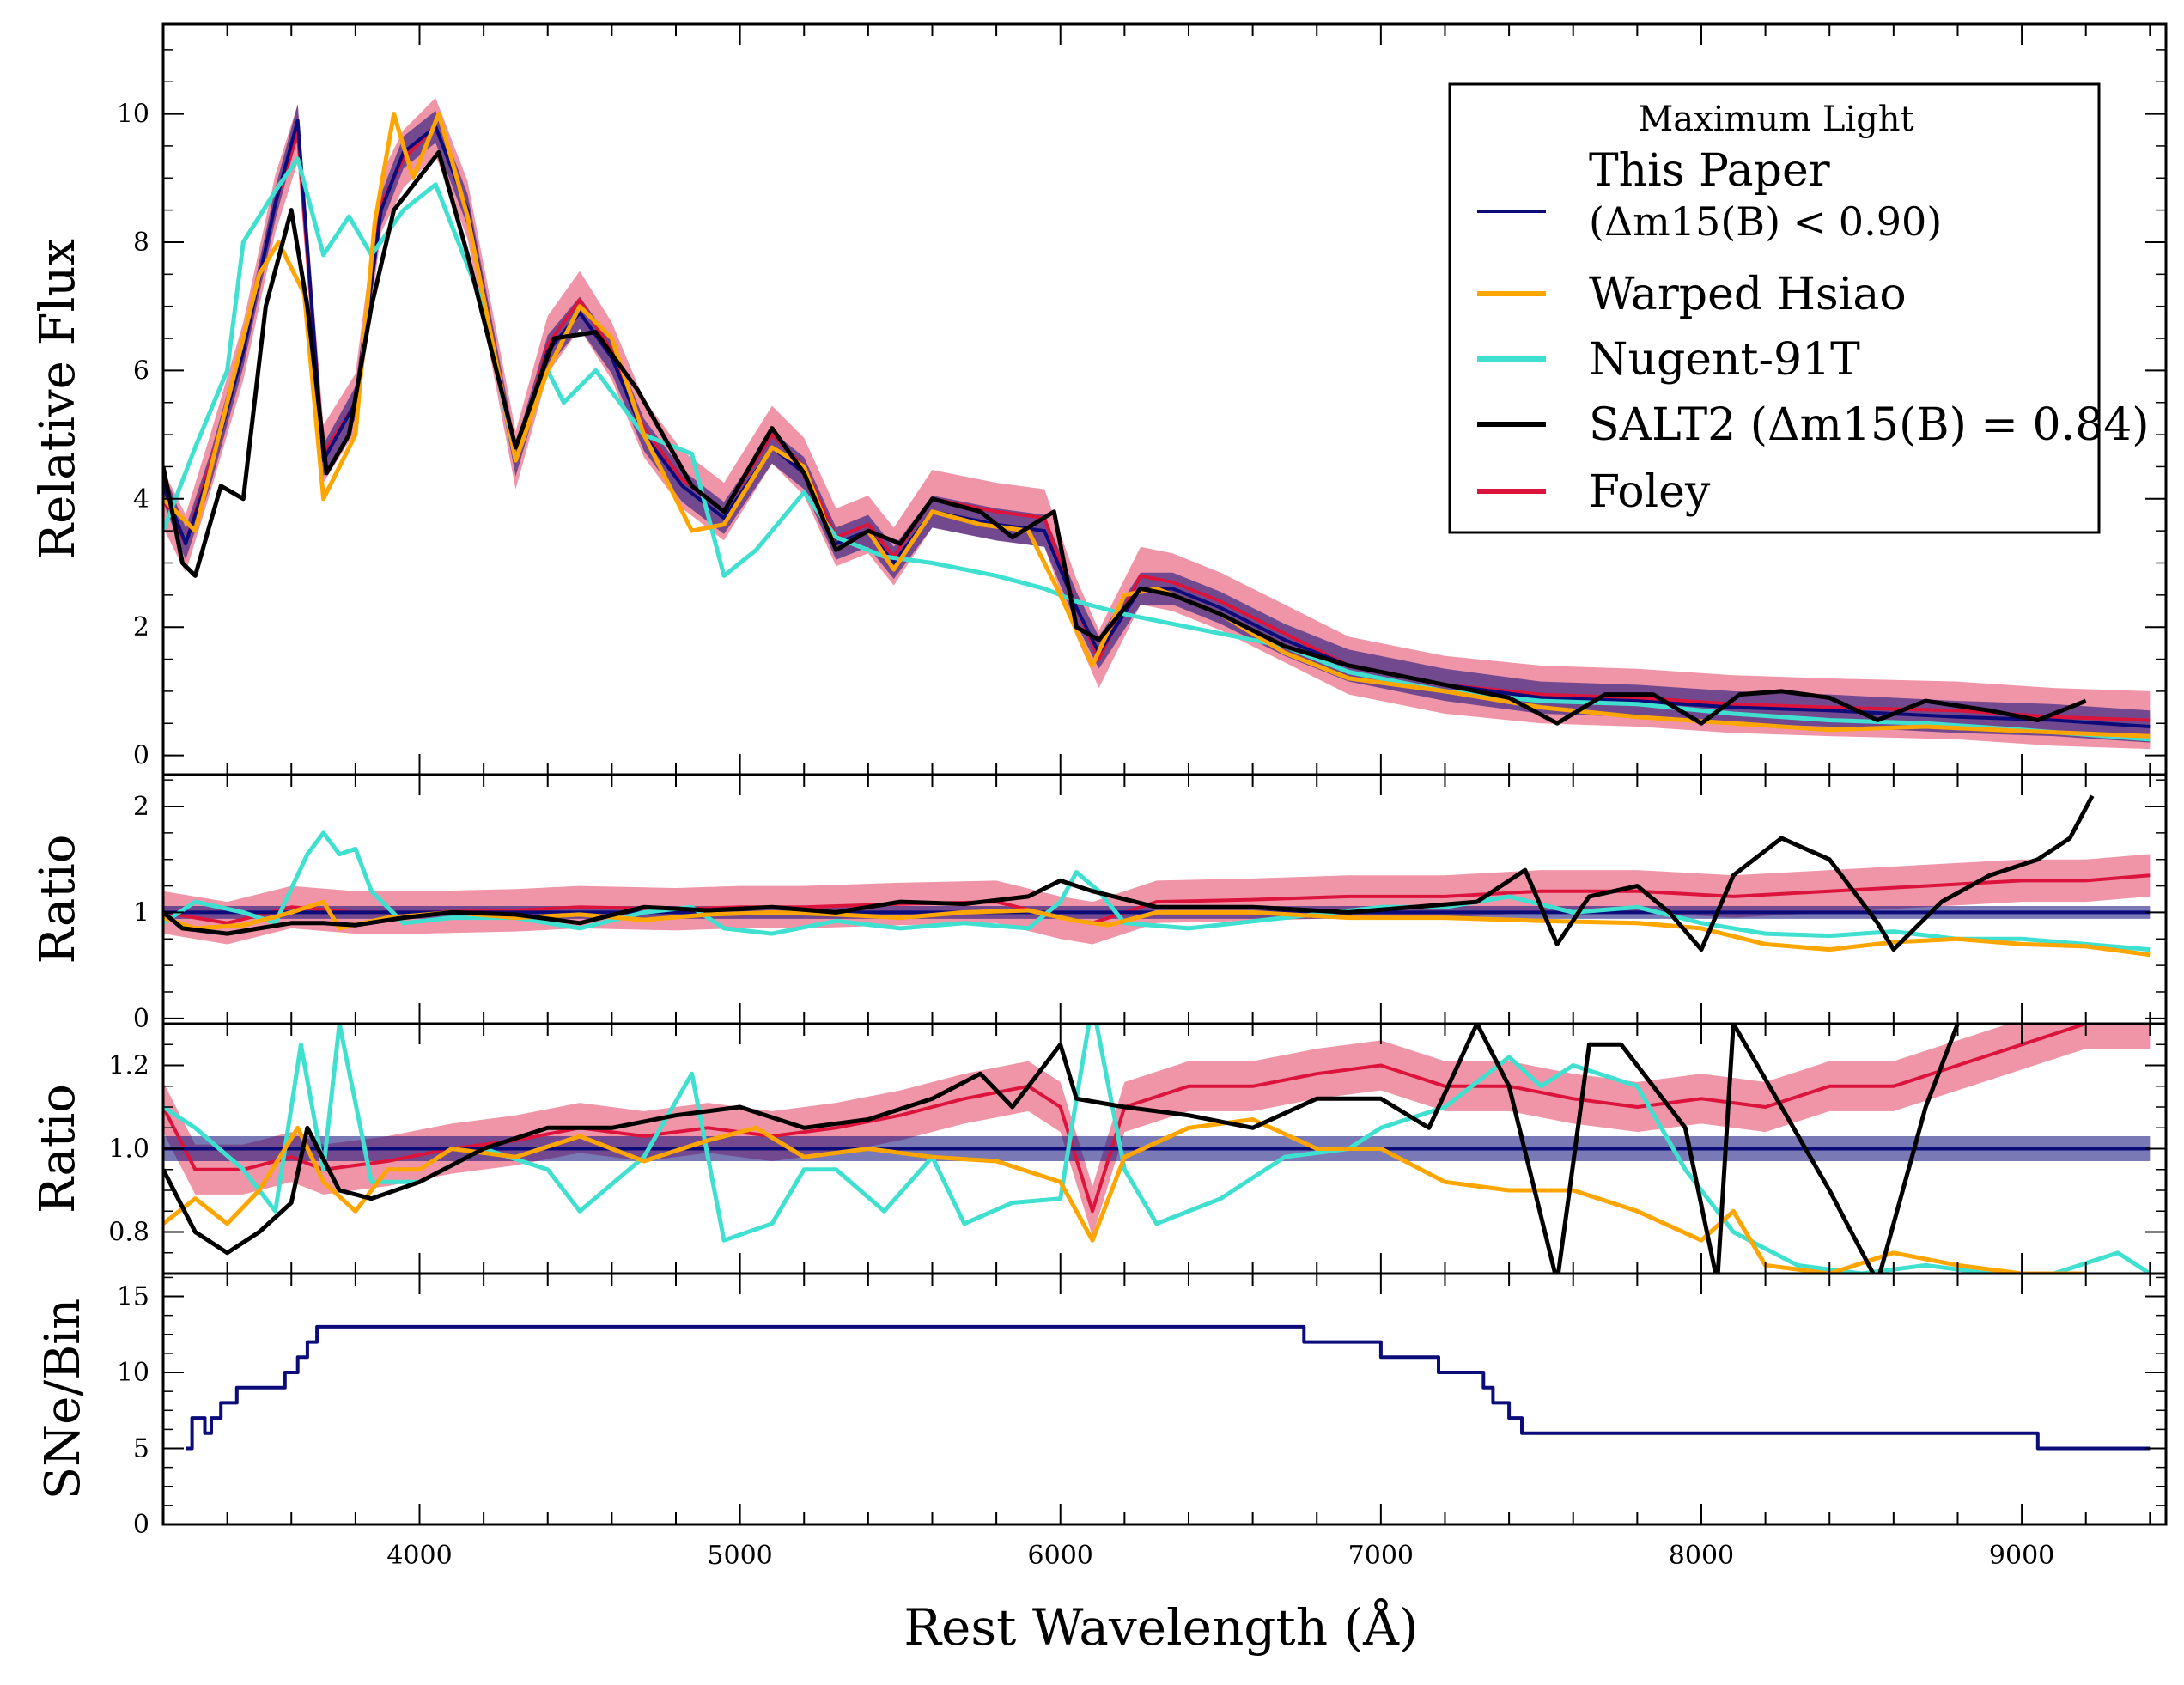 The height and width of the screenshot is (1685, 2184). What do you see at coordinates (128, 1066) in the screenshot?
I see `y-tick-label-ratio2: 1.2` at bounding box center [128, 1066].